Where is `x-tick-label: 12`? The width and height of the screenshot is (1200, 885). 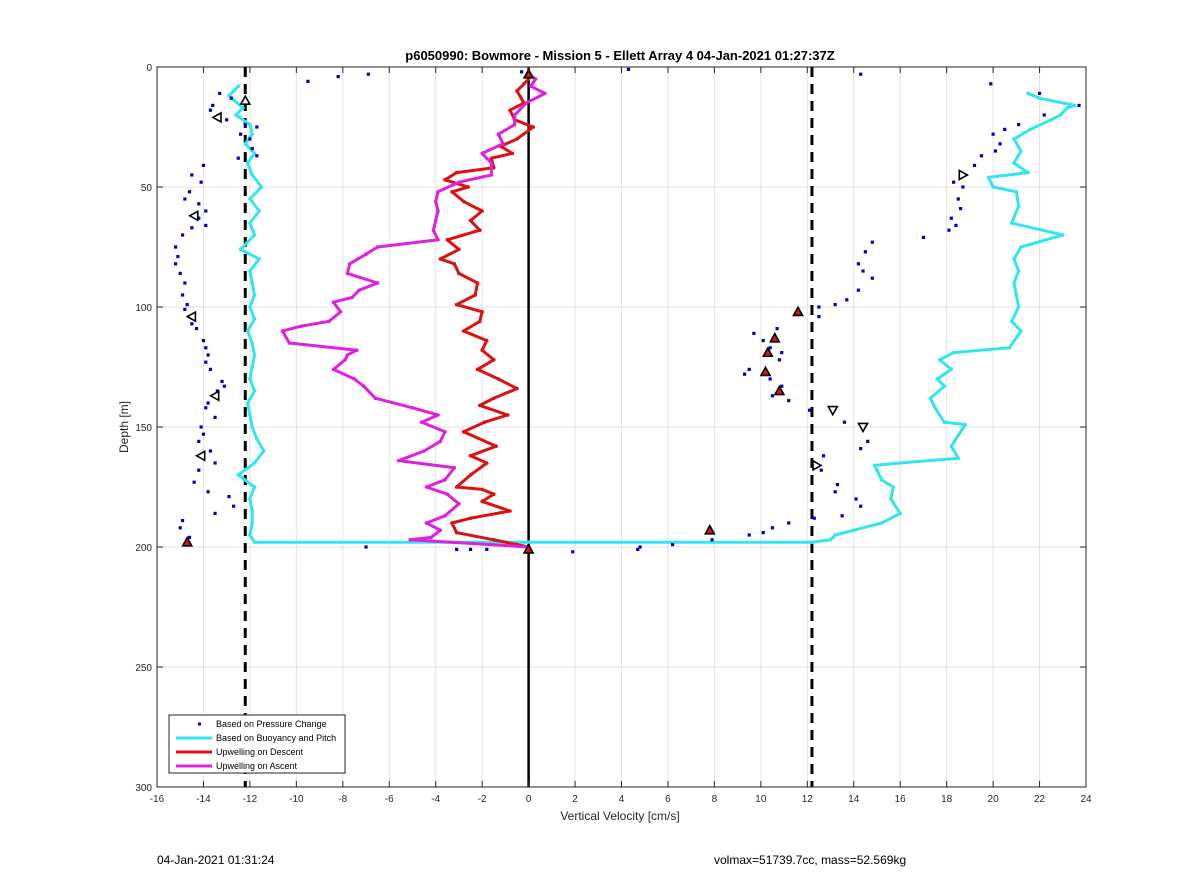
x-tick-label: 12 is located at coordinates (808, 799).